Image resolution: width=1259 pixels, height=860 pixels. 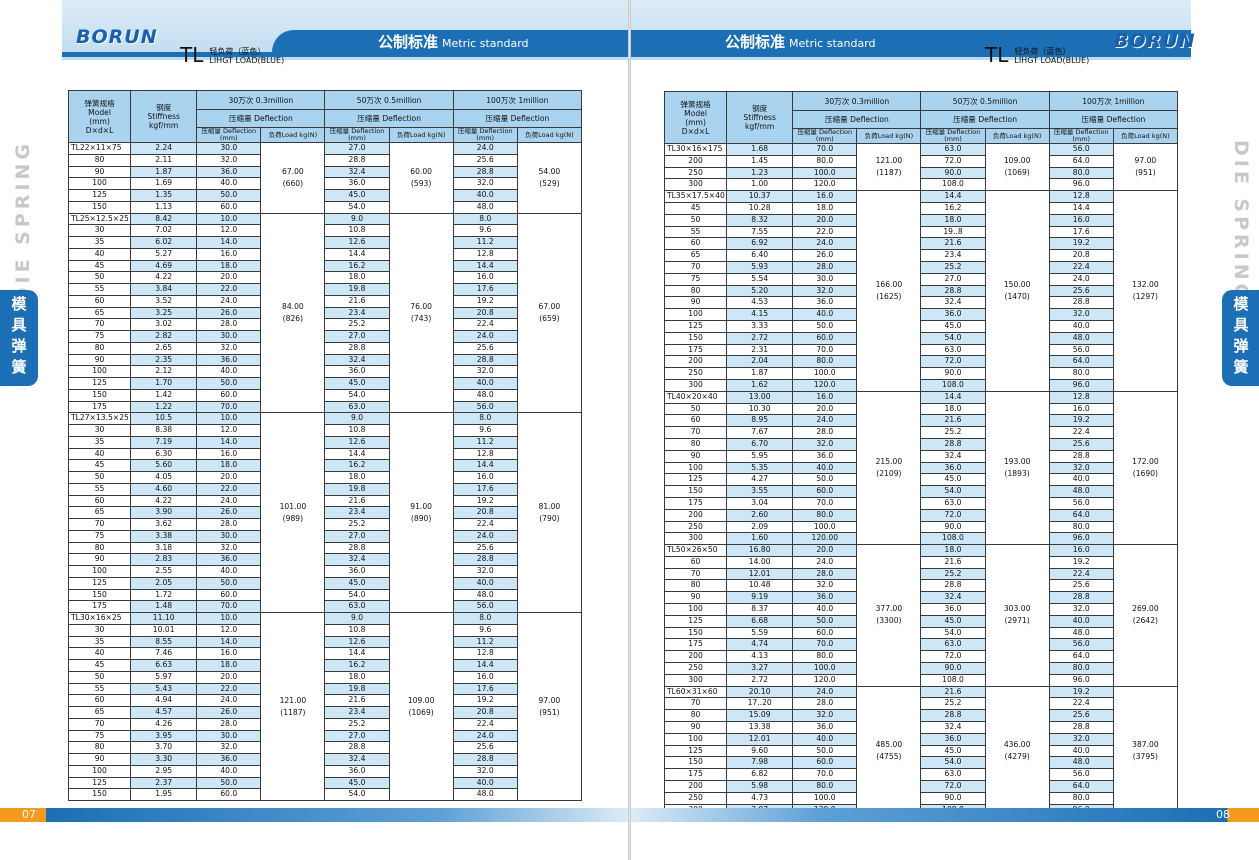 What do you see at coordinates (99, 418) in the screenshot?
I see `model-cell: TL27×13.5×25` at bounding box center [99, 418].